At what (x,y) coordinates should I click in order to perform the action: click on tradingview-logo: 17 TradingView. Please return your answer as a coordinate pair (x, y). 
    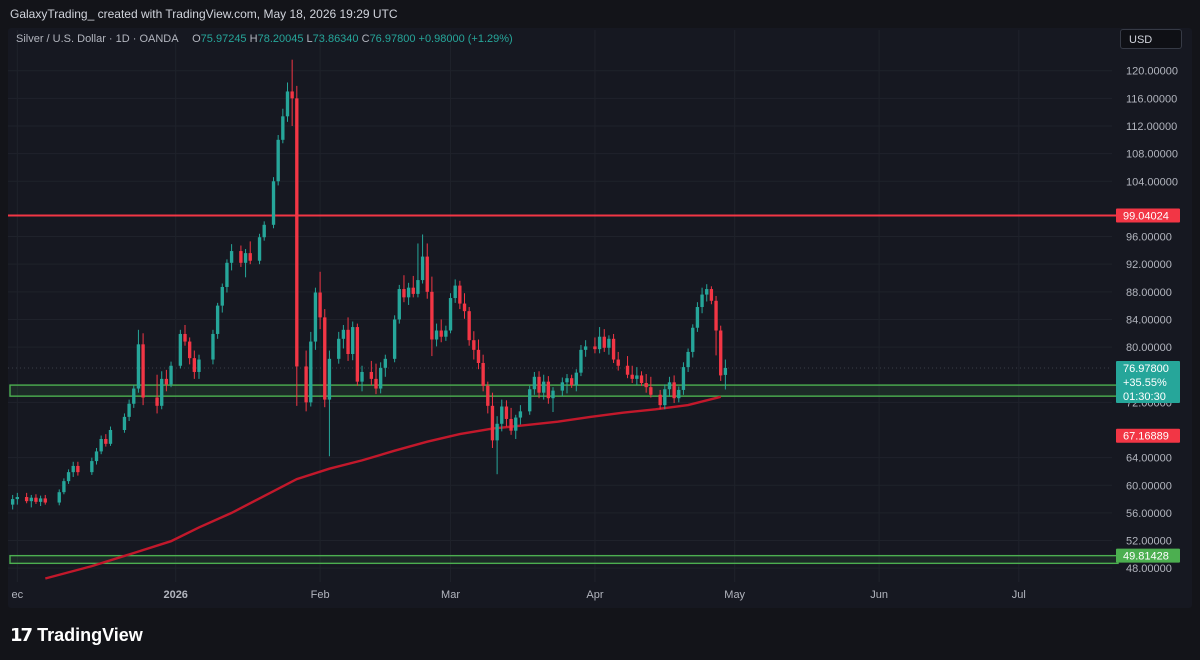
    Looking at the image, I should click on (76, 635).